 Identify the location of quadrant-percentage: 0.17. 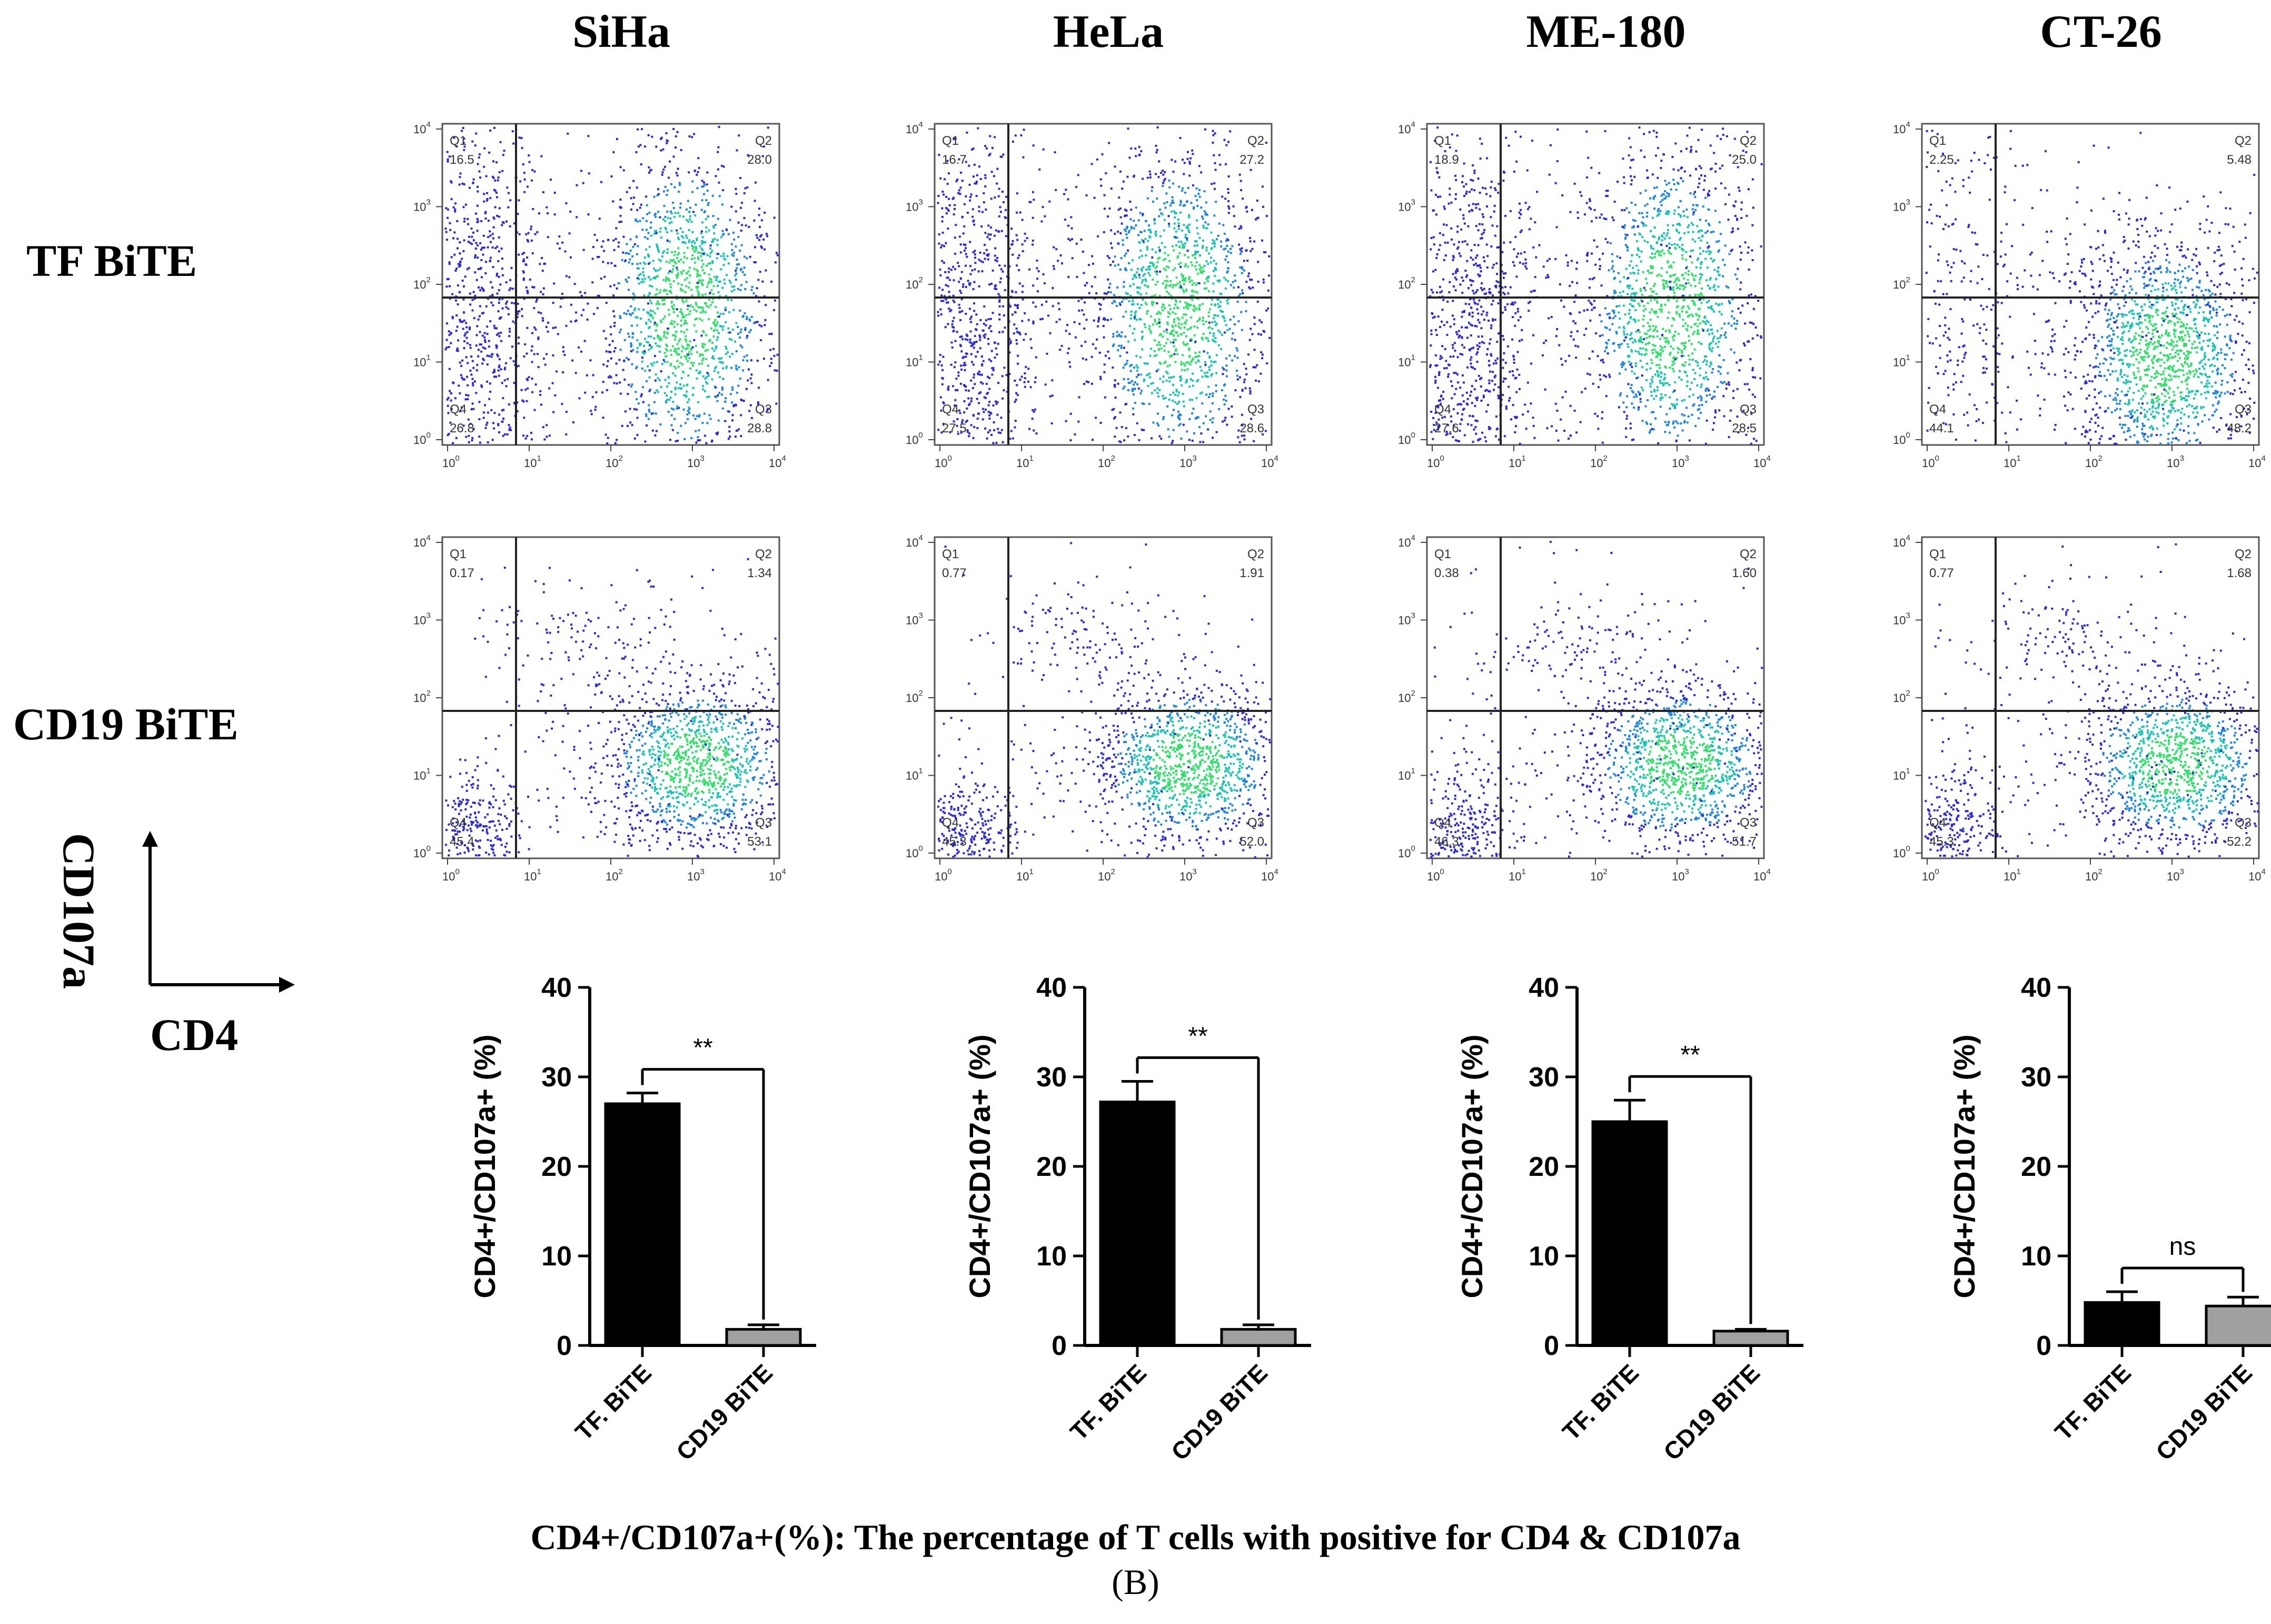
(462, 573).